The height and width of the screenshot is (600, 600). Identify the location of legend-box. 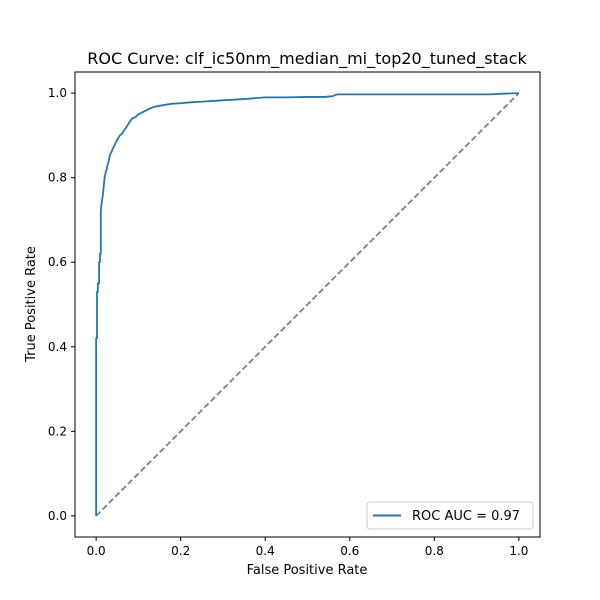
(450, 515).